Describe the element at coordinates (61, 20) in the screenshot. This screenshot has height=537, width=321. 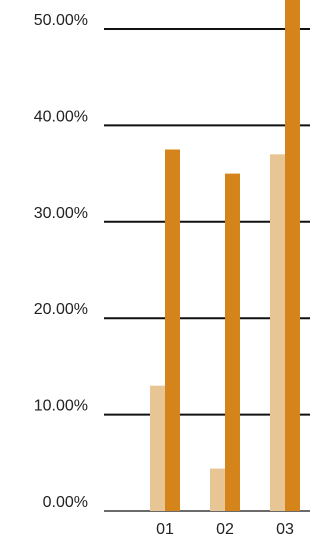
I see `y-tick-label: 50.00%` at that location.